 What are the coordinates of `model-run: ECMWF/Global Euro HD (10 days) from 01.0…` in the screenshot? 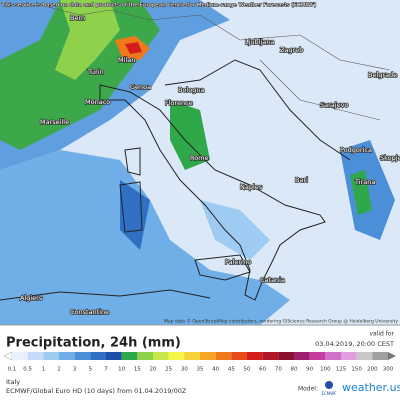 It's located at (96, 391).